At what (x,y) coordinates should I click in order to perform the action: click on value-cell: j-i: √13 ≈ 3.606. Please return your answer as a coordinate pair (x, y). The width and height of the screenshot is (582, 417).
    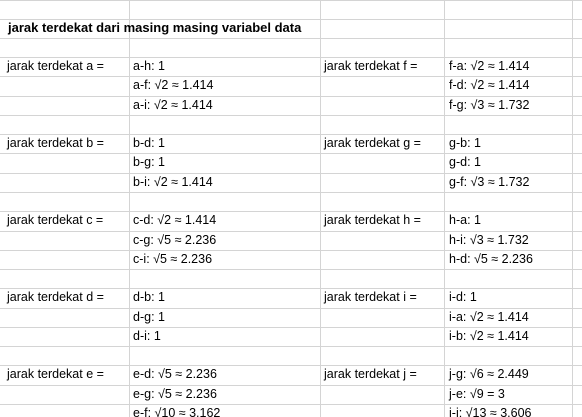
    Looking at the image, I should click on (490, 411).